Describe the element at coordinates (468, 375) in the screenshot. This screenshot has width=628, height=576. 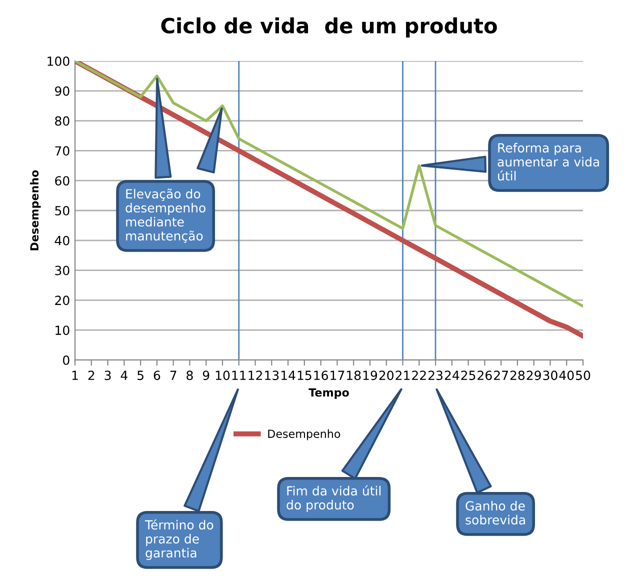
I see `x-tick-label: 25` at that location.